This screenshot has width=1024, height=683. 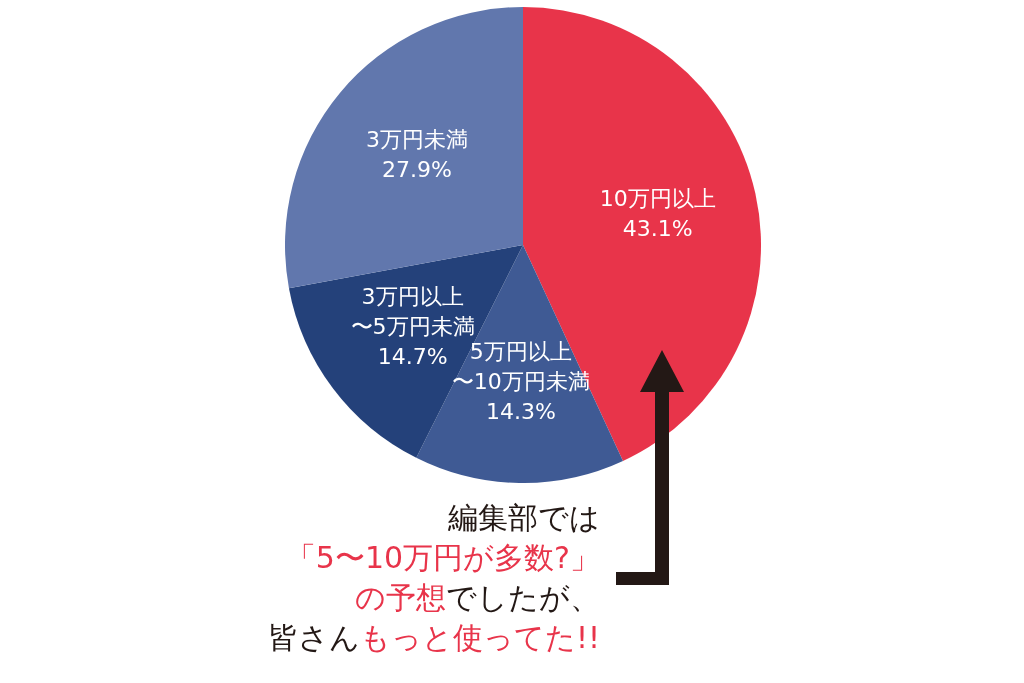 I want to click on data-label: 27.9%, so click(x=416, y=170).